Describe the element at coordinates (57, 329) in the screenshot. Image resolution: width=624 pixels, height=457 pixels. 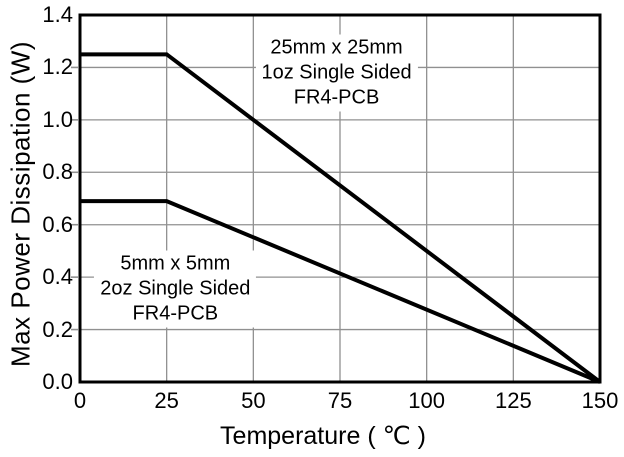
I see `y-tick-label: 0.2` at that location.